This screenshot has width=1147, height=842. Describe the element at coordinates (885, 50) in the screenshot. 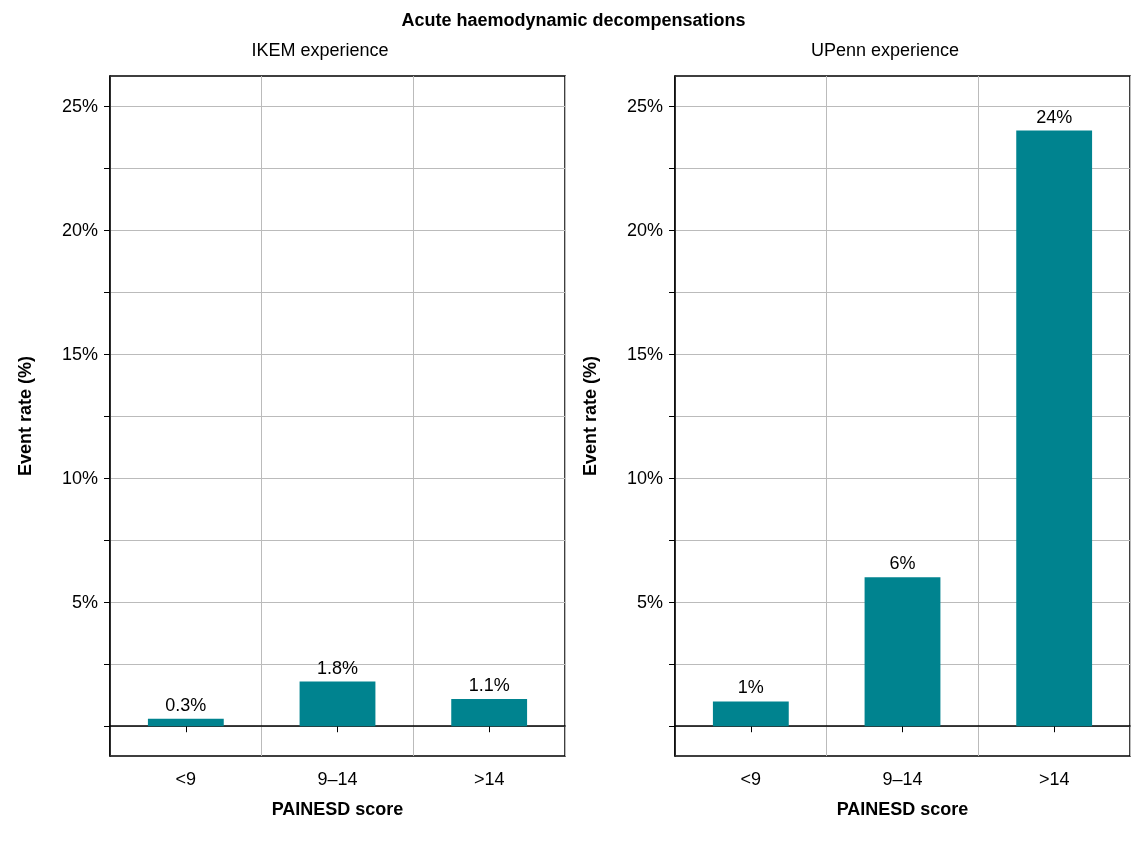

I see `chart-subtitle: UPenn experience` at that location.